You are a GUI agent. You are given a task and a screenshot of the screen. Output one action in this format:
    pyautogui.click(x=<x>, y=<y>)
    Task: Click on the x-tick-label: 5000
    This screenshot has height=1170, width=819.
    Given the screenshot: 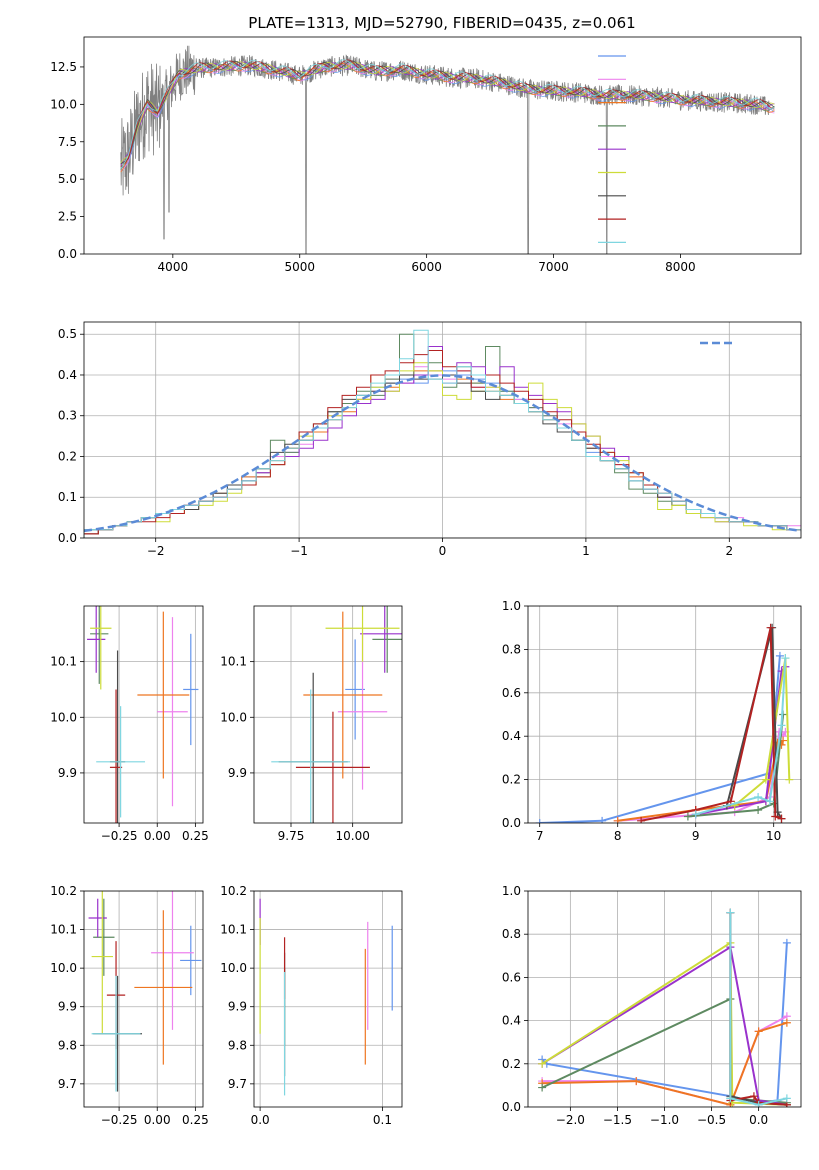 What is the action you would take?
    pyautogui.click(x=299, y=267)
    